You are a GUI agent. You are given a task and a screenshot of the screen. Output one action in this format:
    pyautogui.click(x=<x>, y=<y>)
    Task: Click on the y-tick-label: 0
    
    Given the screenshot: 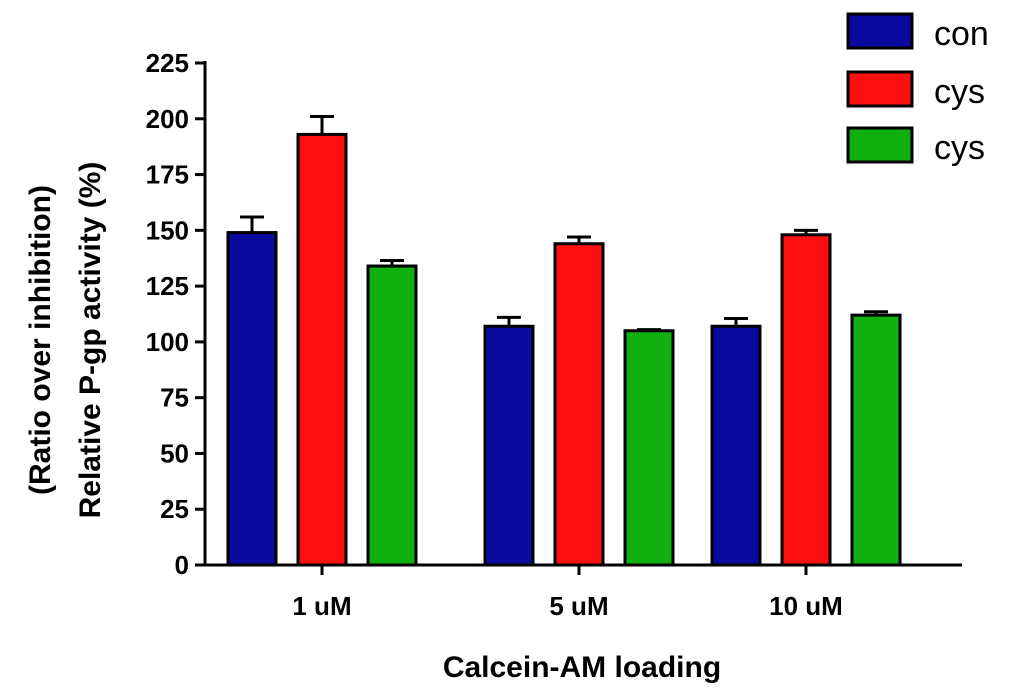 What is the action you would take?
    pyautogui.click(x=182, y=565)
    